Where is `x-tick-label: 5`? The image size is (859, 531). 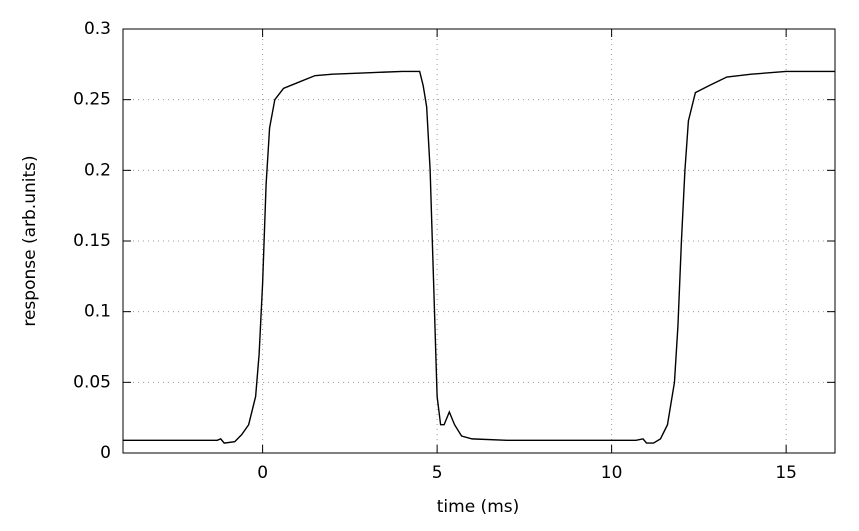 x-tick-label: 5 is located at coordinates (437, 473).